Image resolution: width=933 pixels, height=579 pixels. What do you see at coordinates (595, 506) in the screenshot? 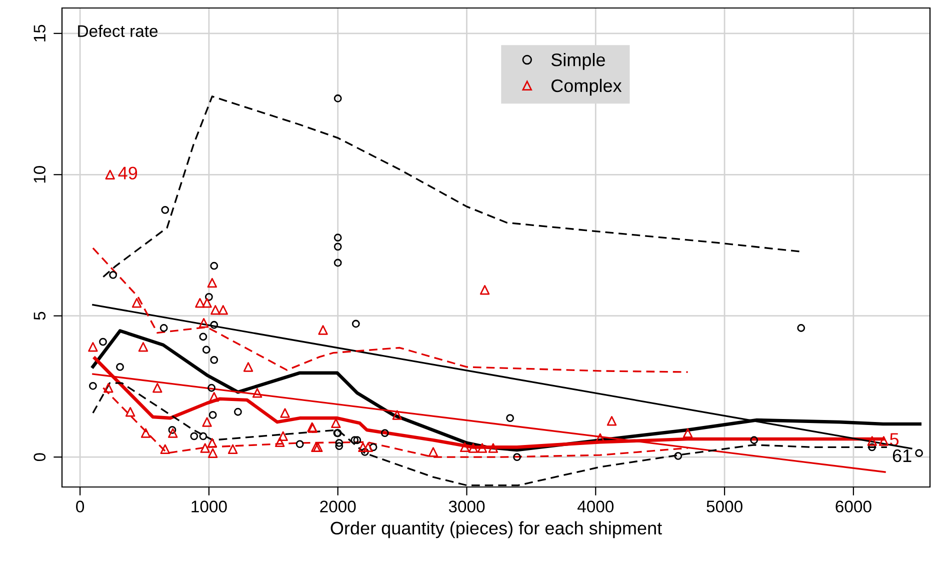
I see `x-tick-label: 4000` at bounding box center [595, 506].